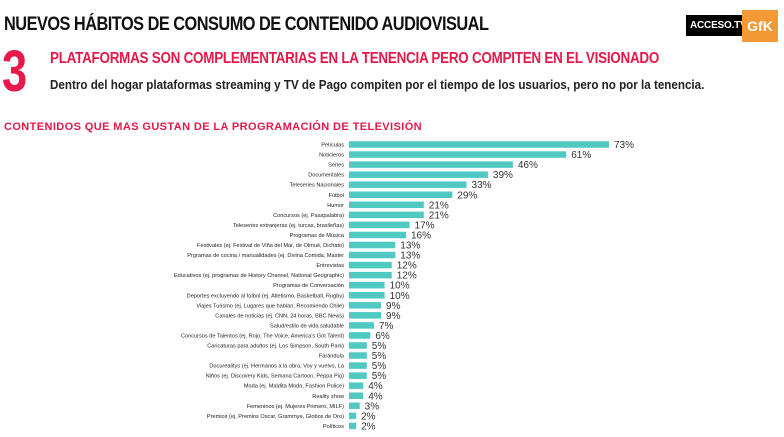 The height and width of the screenshot is (437, 784). I want to click on category-label: Programas de Música, so click(317, 236).